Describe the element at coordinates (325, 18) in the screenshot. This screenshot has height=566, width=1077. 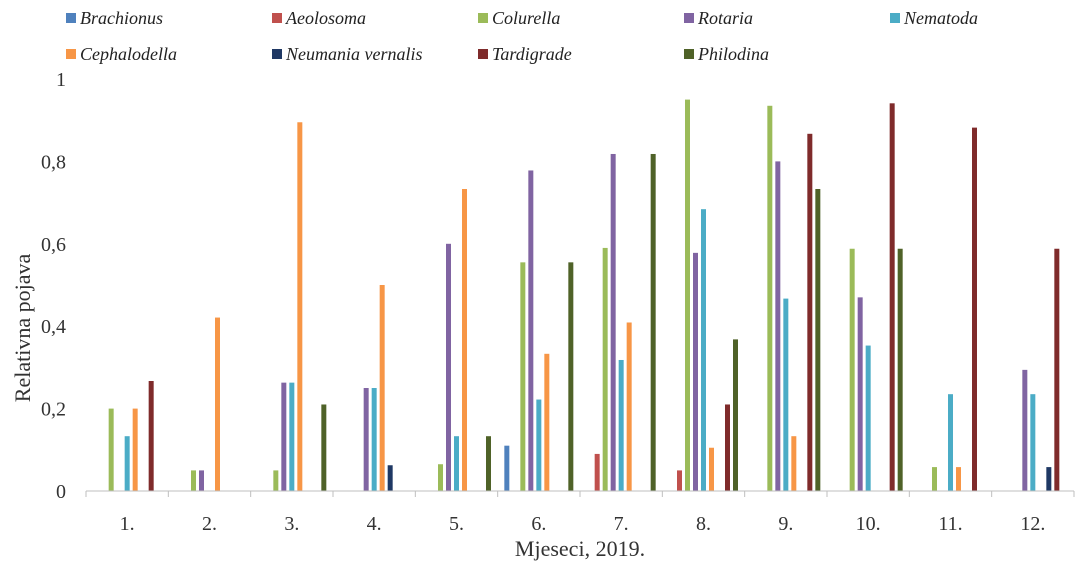
I see `legend-label: Aeolosoma` at that location.